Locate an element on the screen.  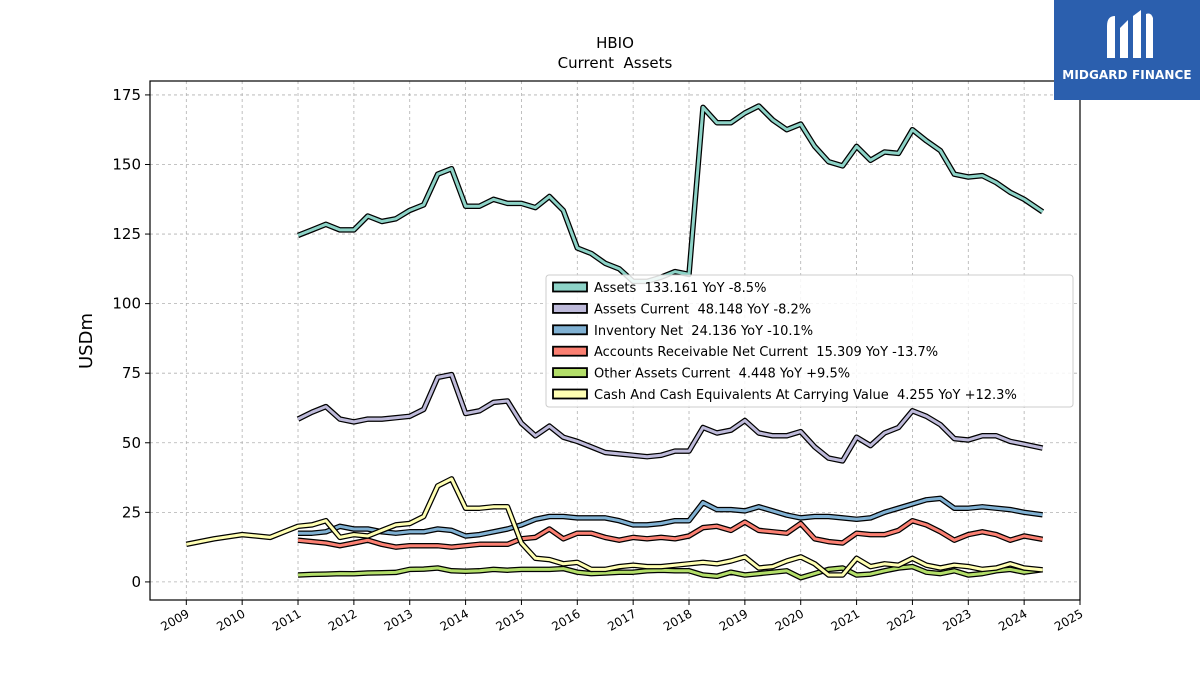
legend-entry: Inventory Net 24.136 YoY -10.1% is located at coordinates (703, 331).